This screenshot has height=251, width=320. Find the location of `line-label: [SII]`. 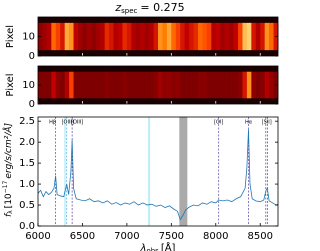

line-label: [SII] is located at coordinates (267, 123).